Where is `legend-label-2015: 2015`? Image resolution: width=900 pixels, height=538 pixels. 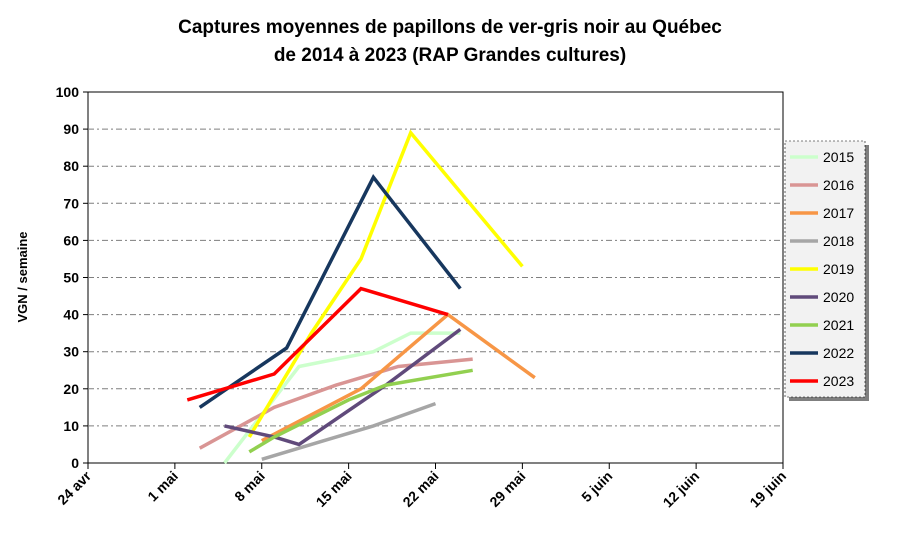
legend-label-2015: 2015 is located at coordinates (838, 157).